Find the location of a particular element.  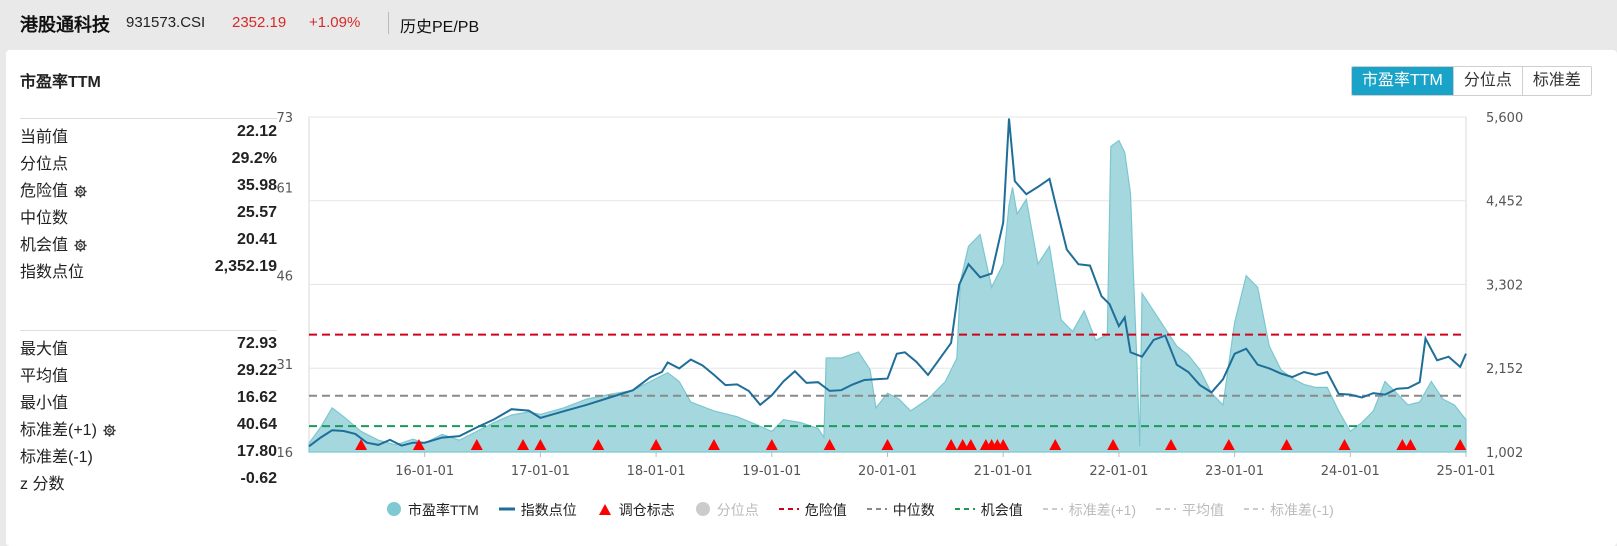

legend-item: 机会值 is located at coordinates (988, 510).